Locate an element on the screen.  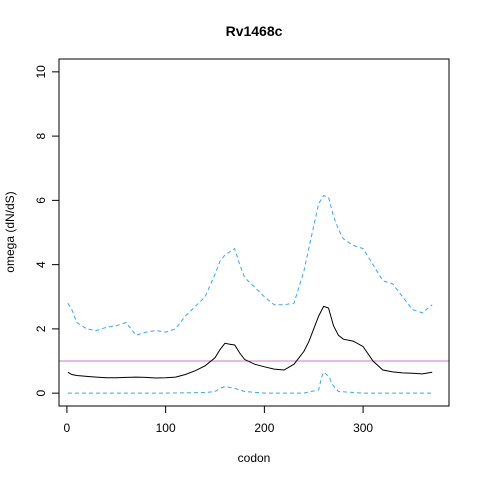
x-tick-label: 200 is located at coordinates (264, 428).